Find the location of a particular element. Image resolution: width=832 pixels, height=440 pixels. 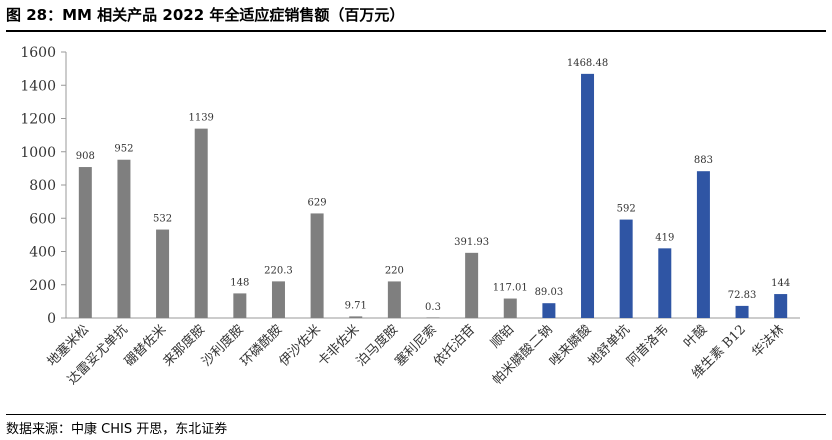

y-tick-label: 1200 is located at coordinates (38, 120).